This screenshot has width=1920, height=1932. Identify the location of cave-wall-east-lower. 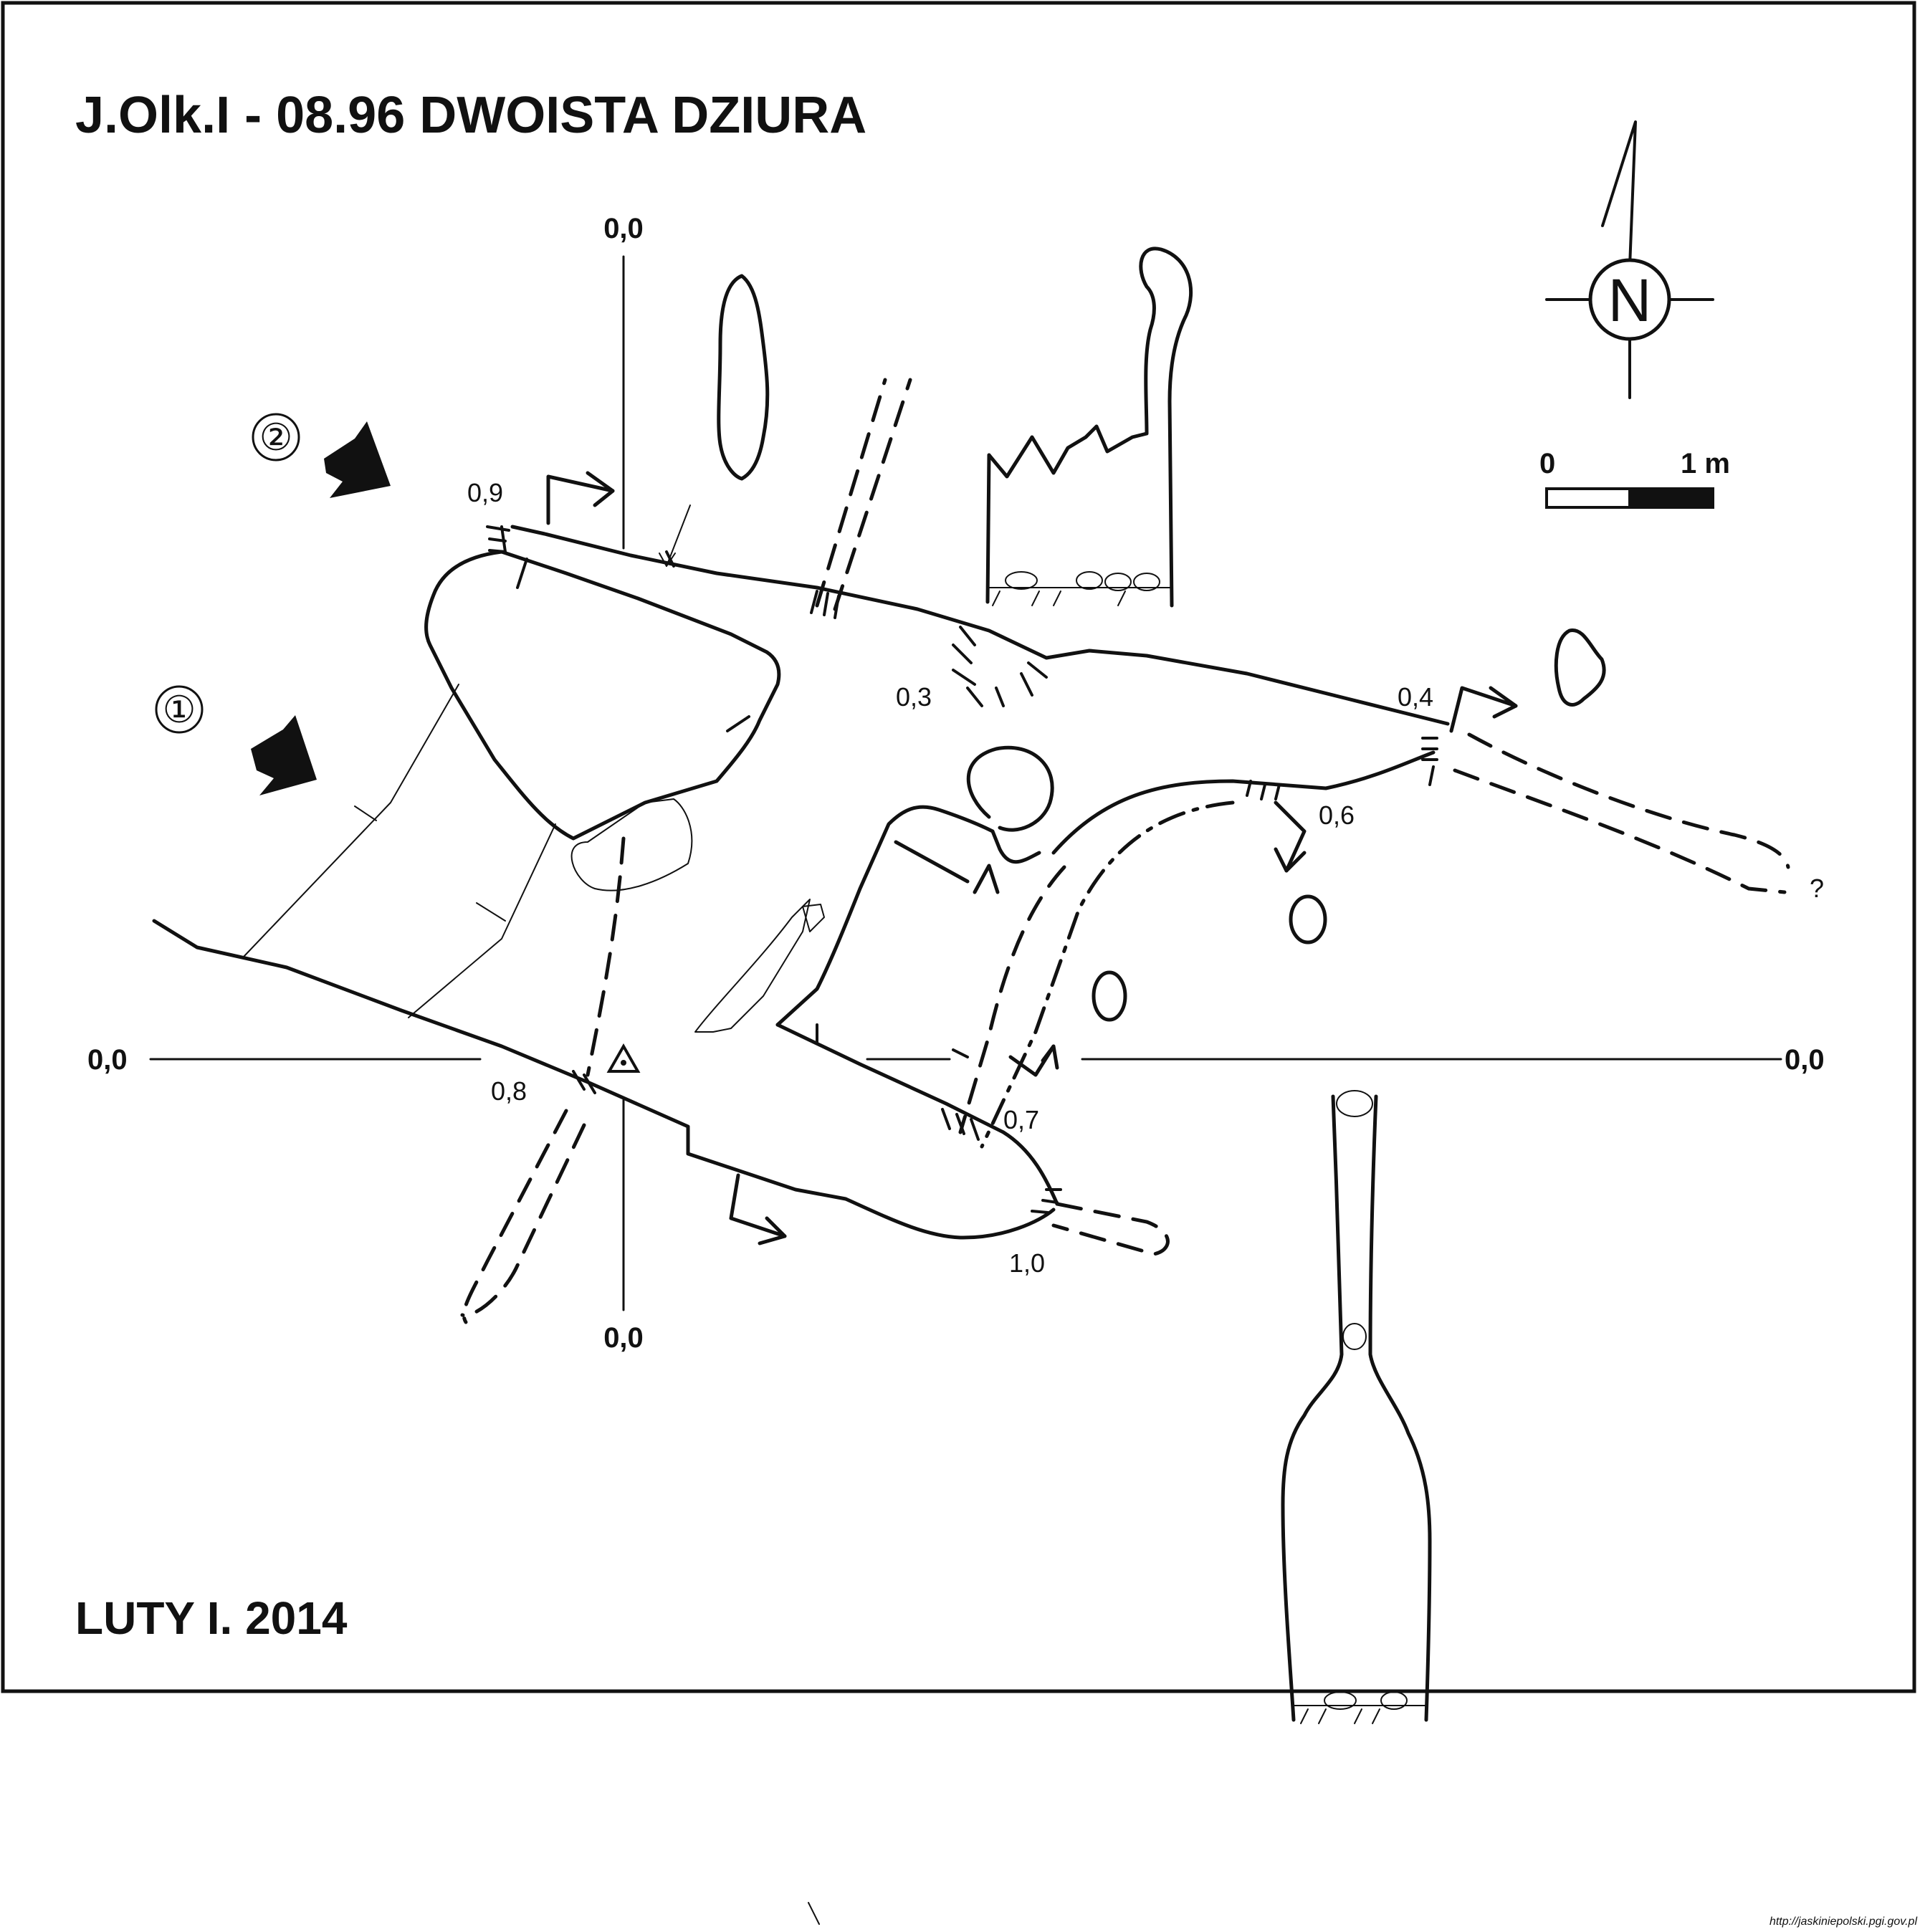
(917, 1115).